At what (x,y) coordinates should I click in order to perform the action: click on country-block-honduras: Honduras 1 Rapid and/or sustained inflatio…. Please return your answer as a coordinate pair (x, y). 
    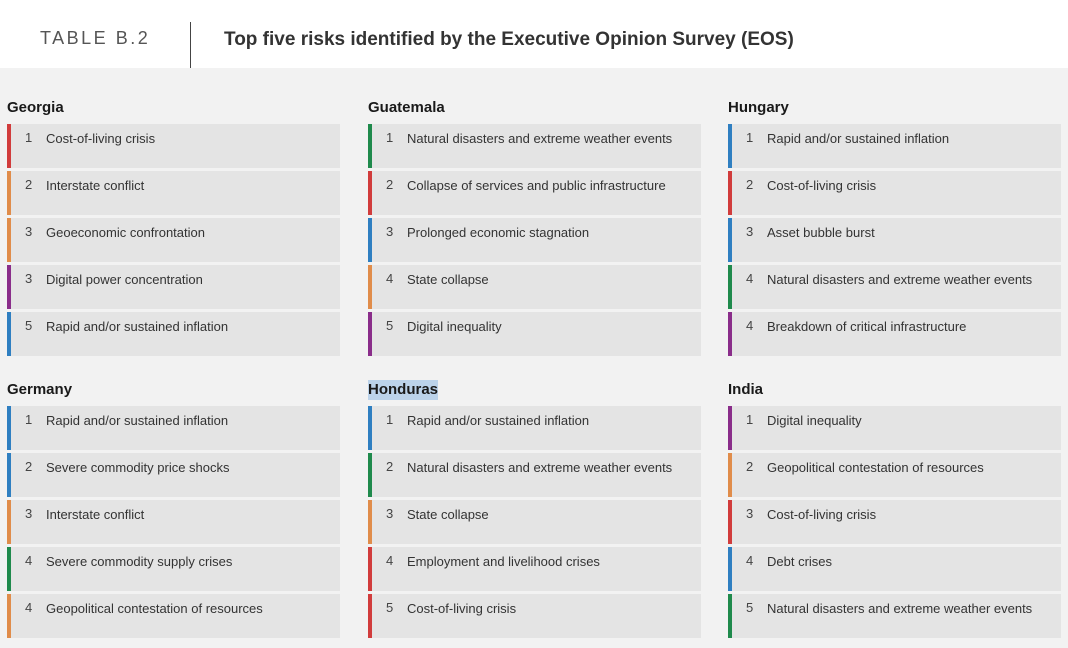
    Looking at the image, I should click on (536, 510).